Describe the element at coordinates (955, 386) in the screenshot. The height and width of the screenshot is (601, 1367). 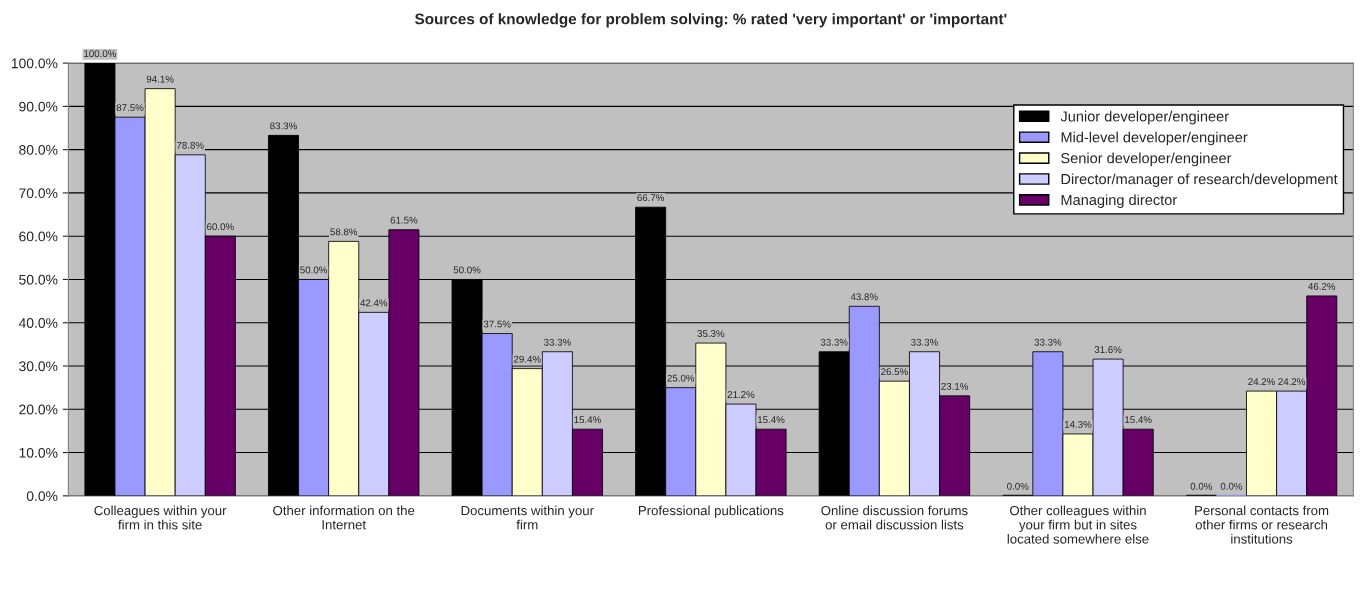
I see `data-label: 23.1%` at that location.